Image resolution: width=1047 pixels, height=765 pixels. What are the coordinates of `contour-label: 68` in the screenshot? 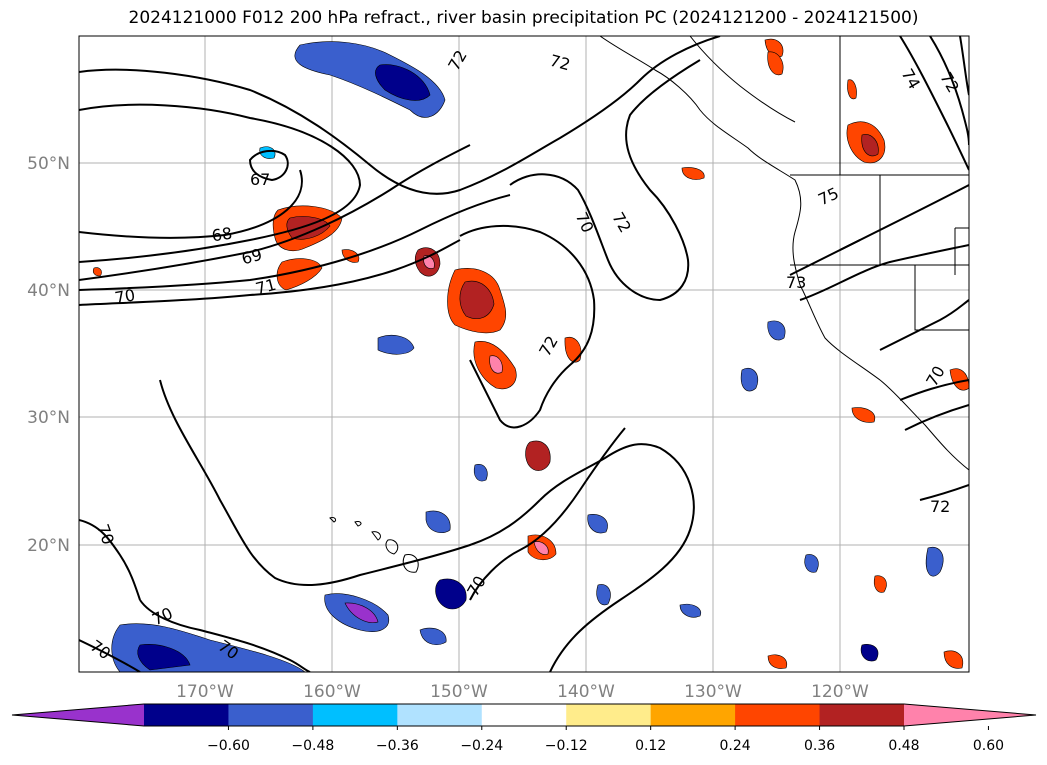 It's located at (222, 235).